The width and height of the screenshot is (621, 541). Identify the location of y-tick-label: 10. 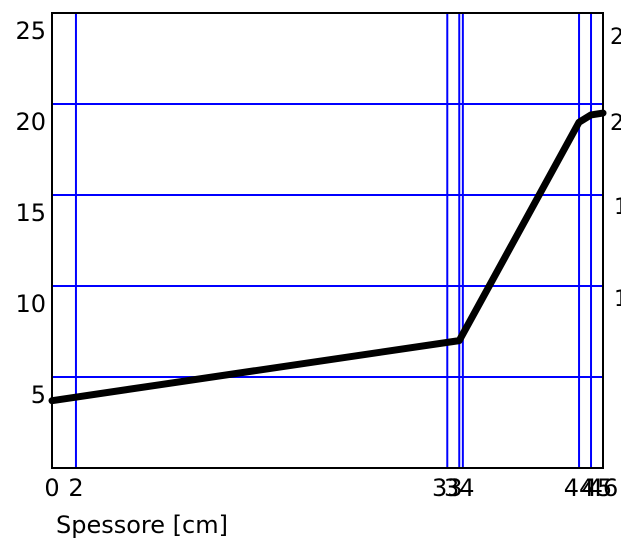
(30, 304).